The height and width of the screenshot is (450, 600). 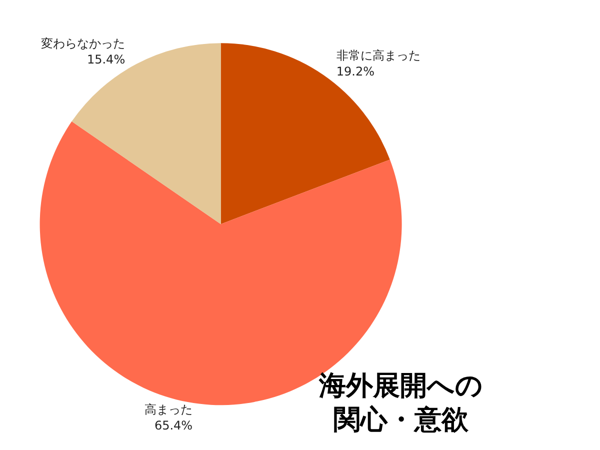 I want to click on slice-label: 非常に高まった, so click(x=378, y=55).